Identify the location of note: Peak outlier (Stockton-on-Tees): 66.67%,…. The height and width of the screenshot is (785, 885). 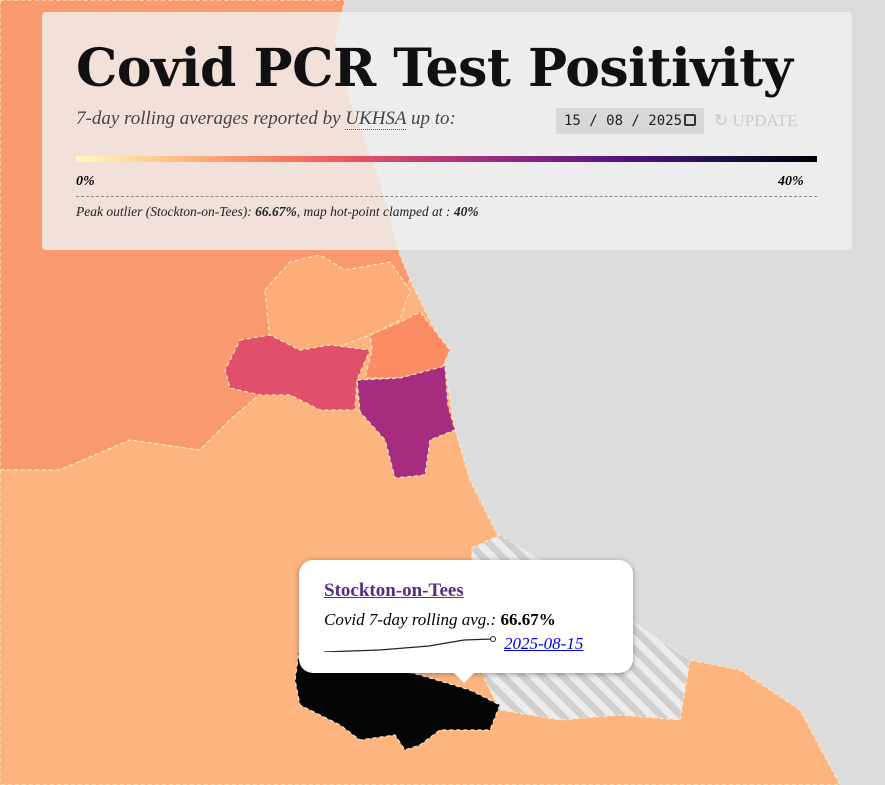
(277, 212).